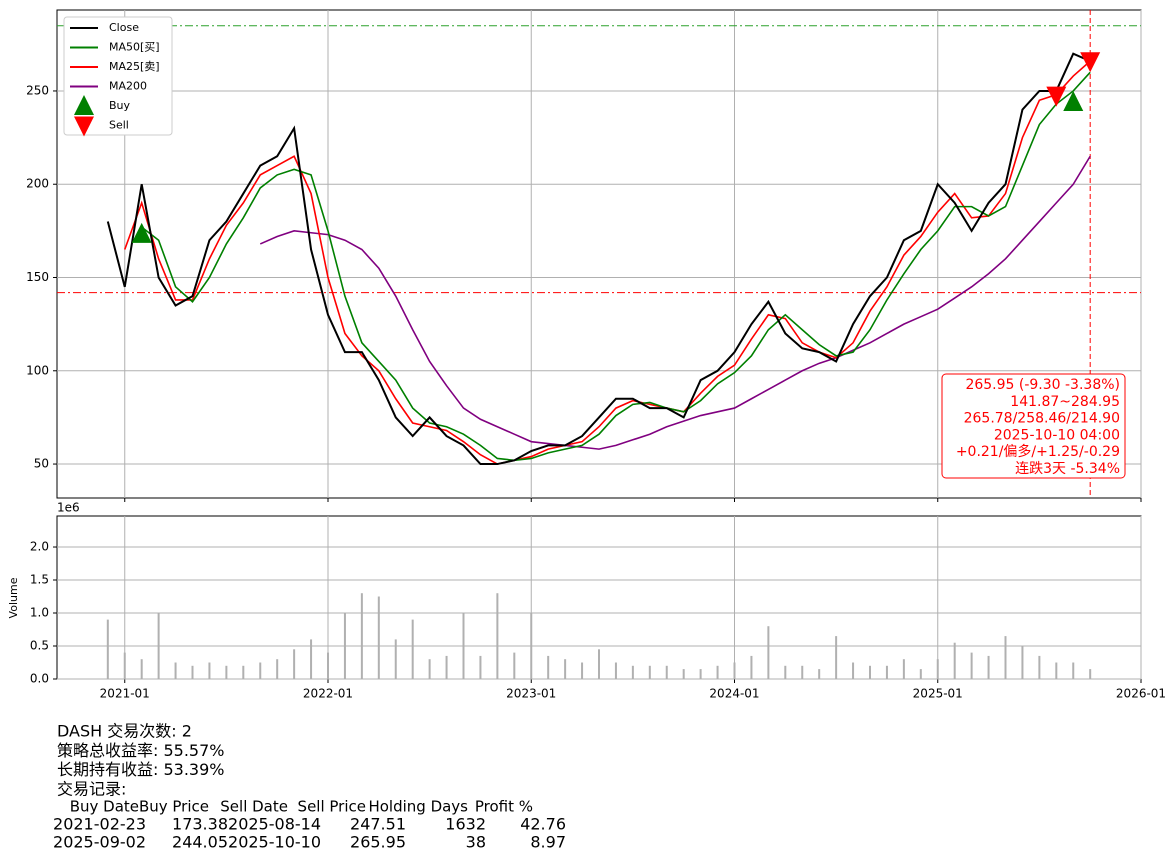 Image resolution: width=1175 pixels, height=860 pixels. Describe the element at coordinates (378, 842) in the screenshot. I see `table-cell: 265.95` at that location.